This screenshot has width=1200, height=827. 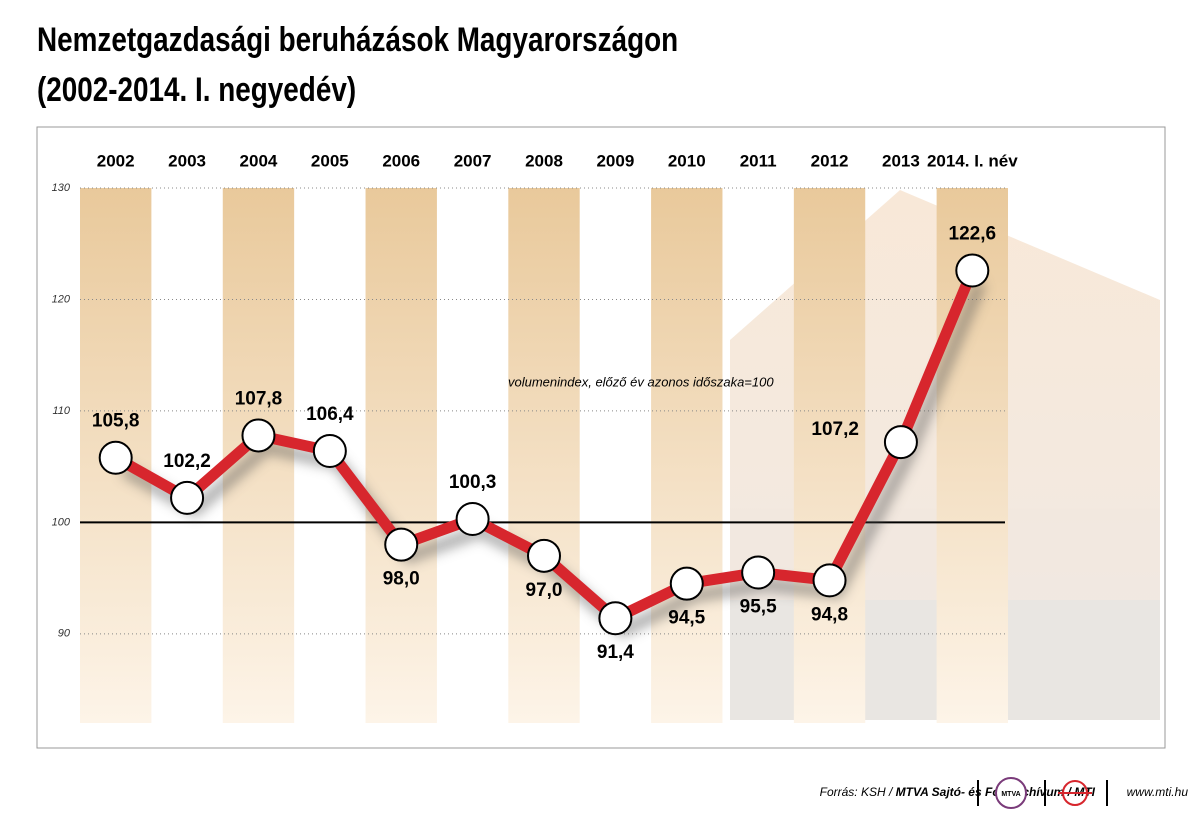 What do you see at coordinates (61, 299) in the screenshot?
I see `y-tick-label: 120` at bounding box center [61, 299].